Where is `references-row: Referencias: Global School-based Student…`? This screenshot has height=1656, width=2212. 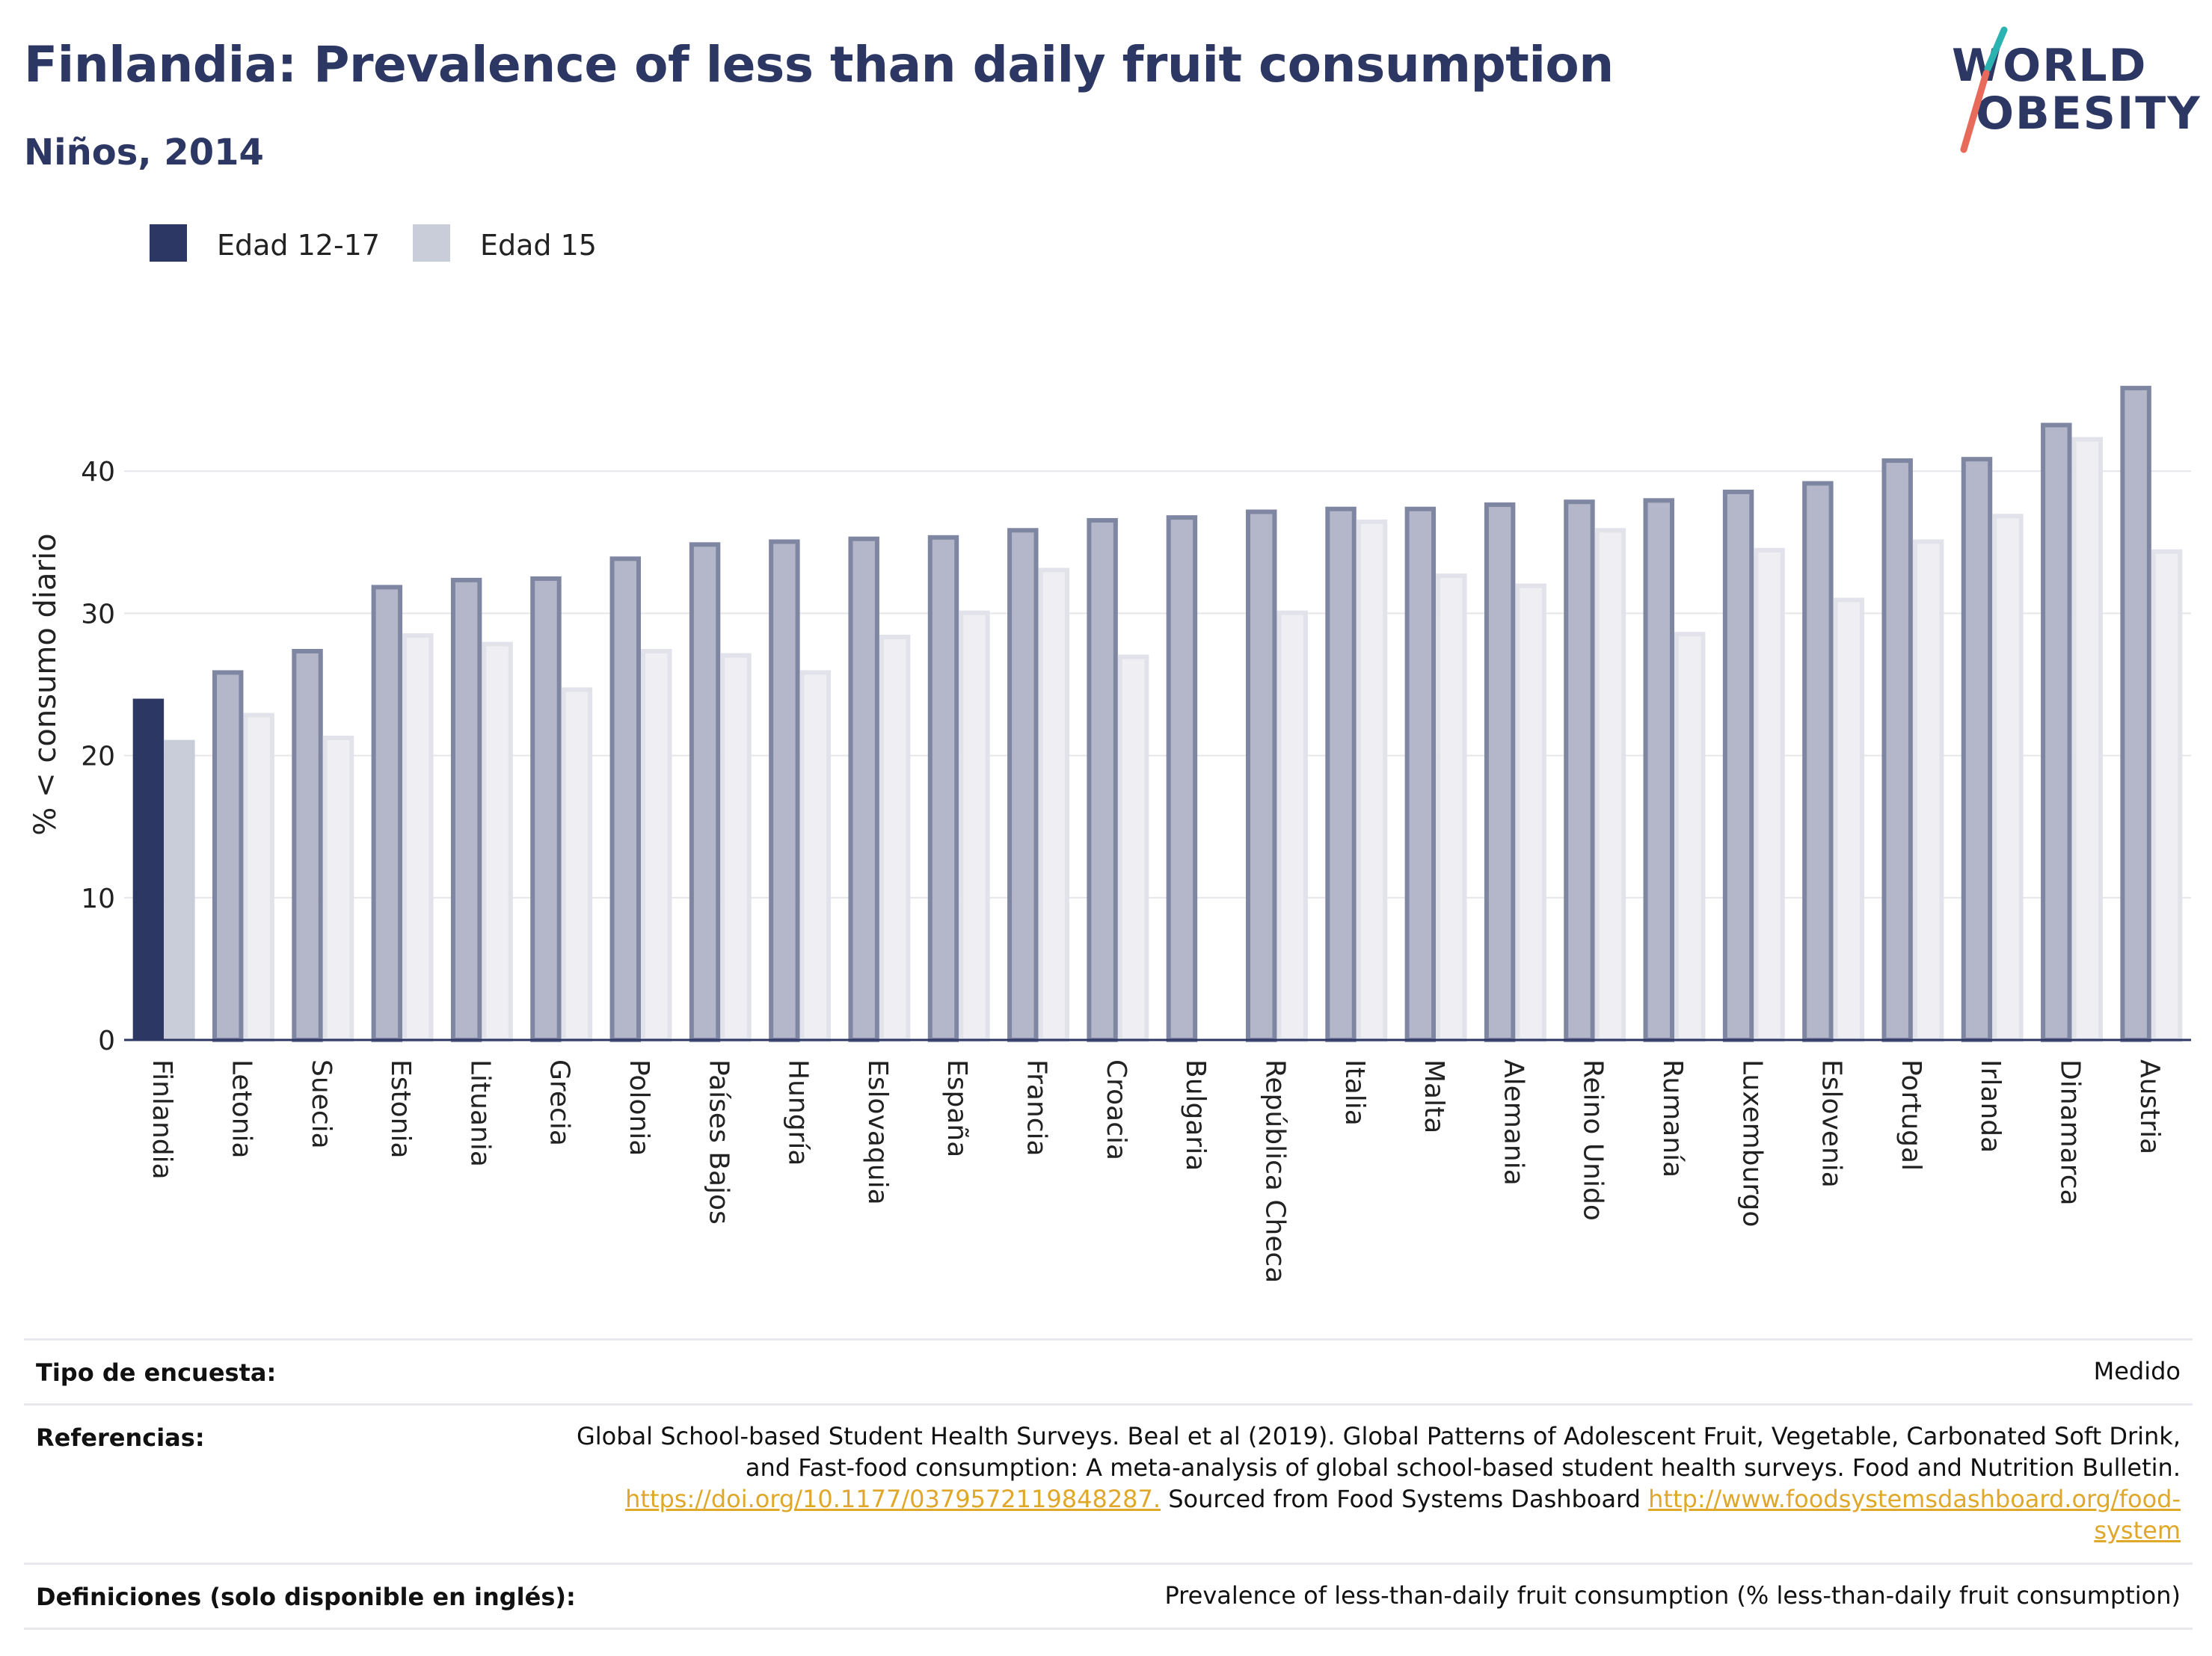 references-row: Referencias: Global School-based Student… is located at coordinates (1108, 1483).